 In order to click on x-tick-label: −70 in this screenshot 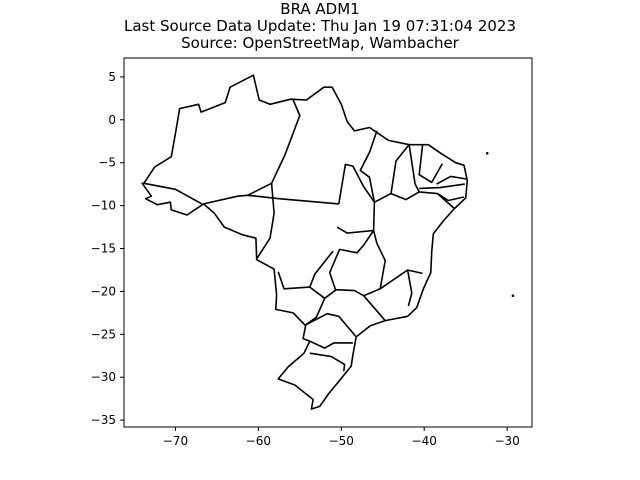, I will do `click(175, 441)`.